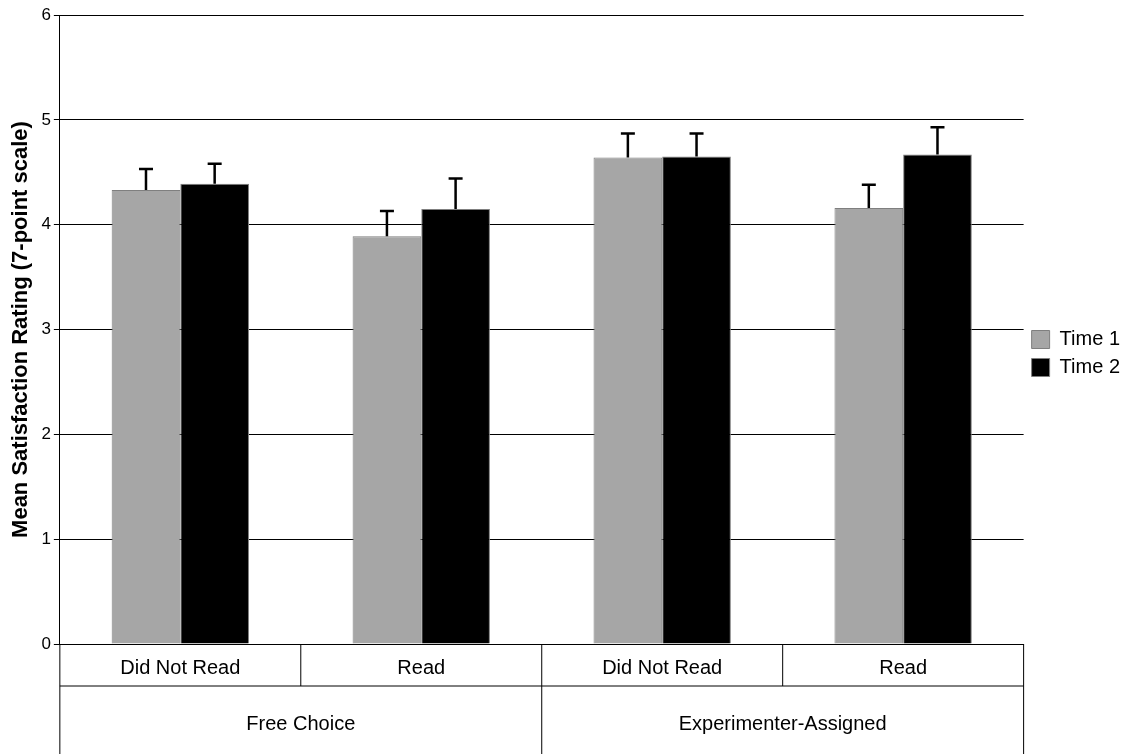  Describe the element at coordinates (46, 224) in the screenshot. I see `y-tick-label: 4` at that location.